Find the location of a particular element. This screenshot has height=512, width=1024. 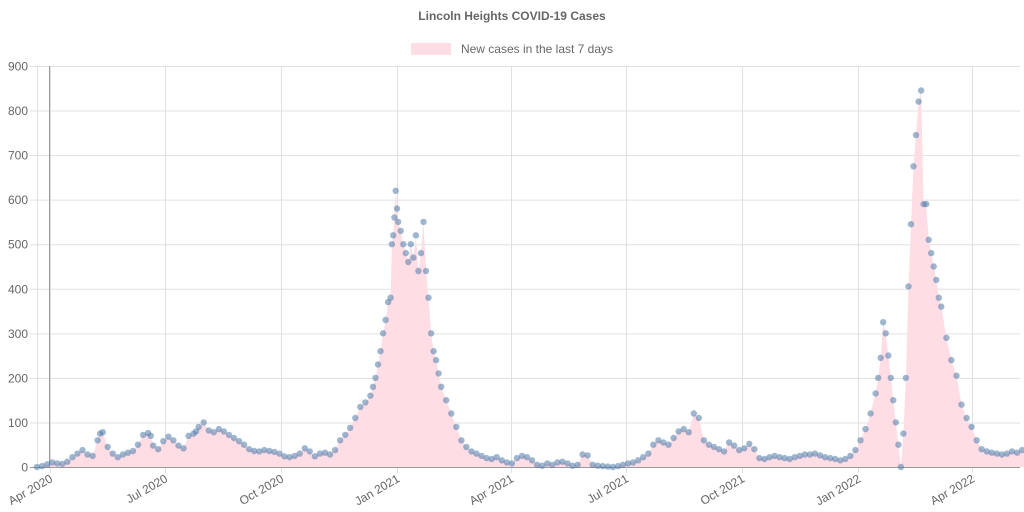

legend-label: New cases in the last 7 days is located at coordinates (537, 49).